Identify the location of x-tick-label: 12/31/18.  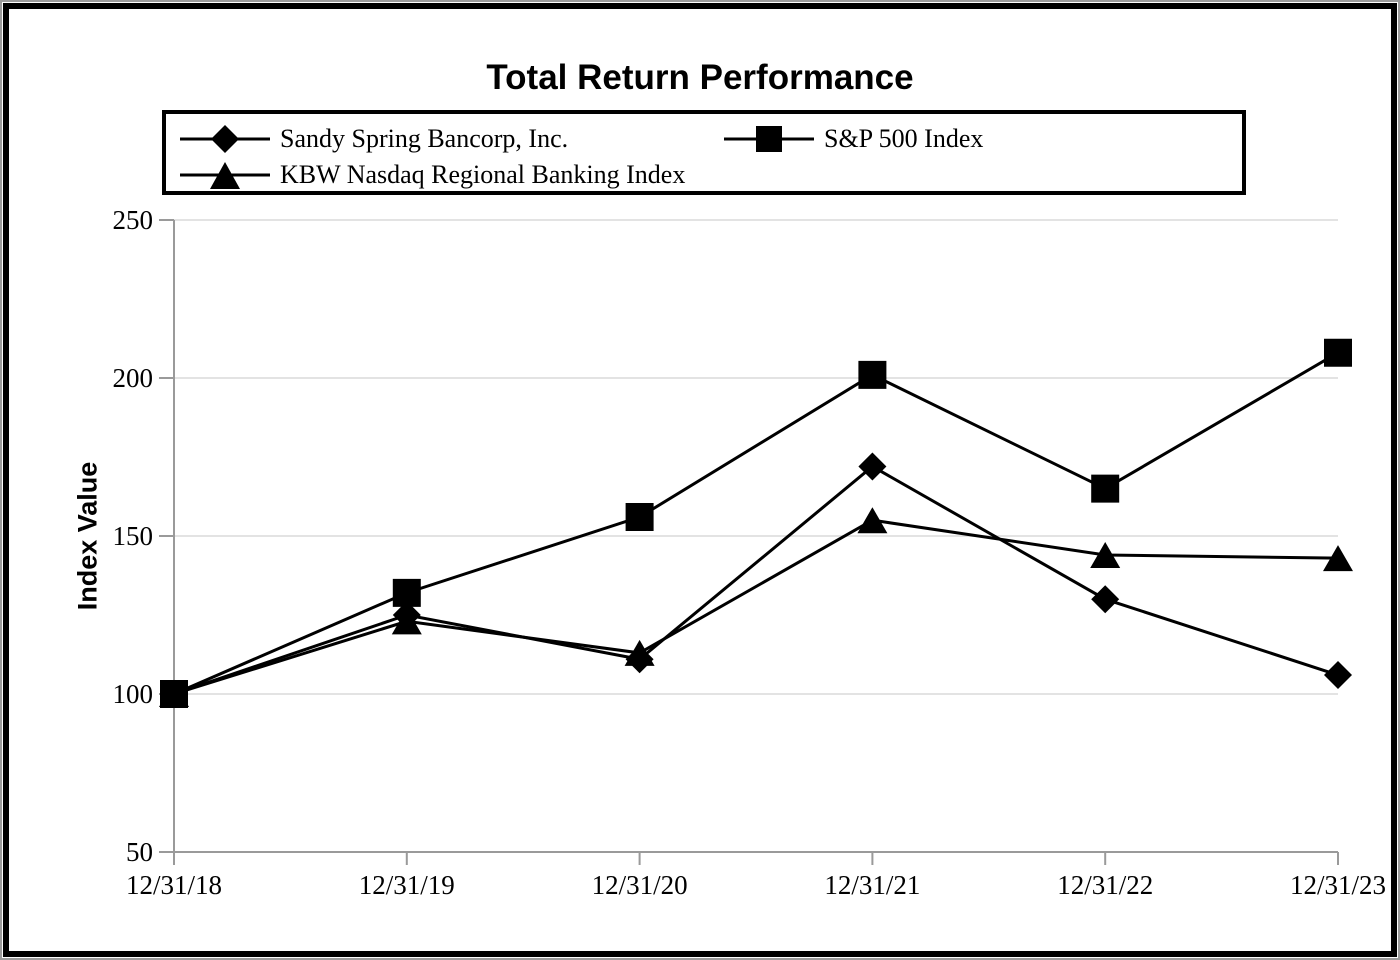
(174, 885).